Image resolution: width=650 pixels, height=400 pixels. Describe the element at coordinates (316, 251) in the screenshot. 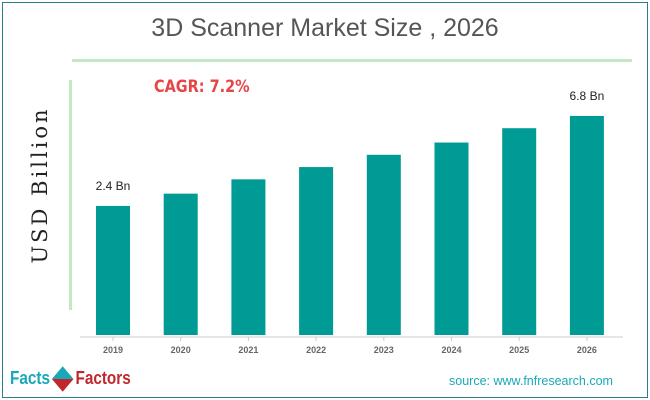

I see `bar-2022` at that location.